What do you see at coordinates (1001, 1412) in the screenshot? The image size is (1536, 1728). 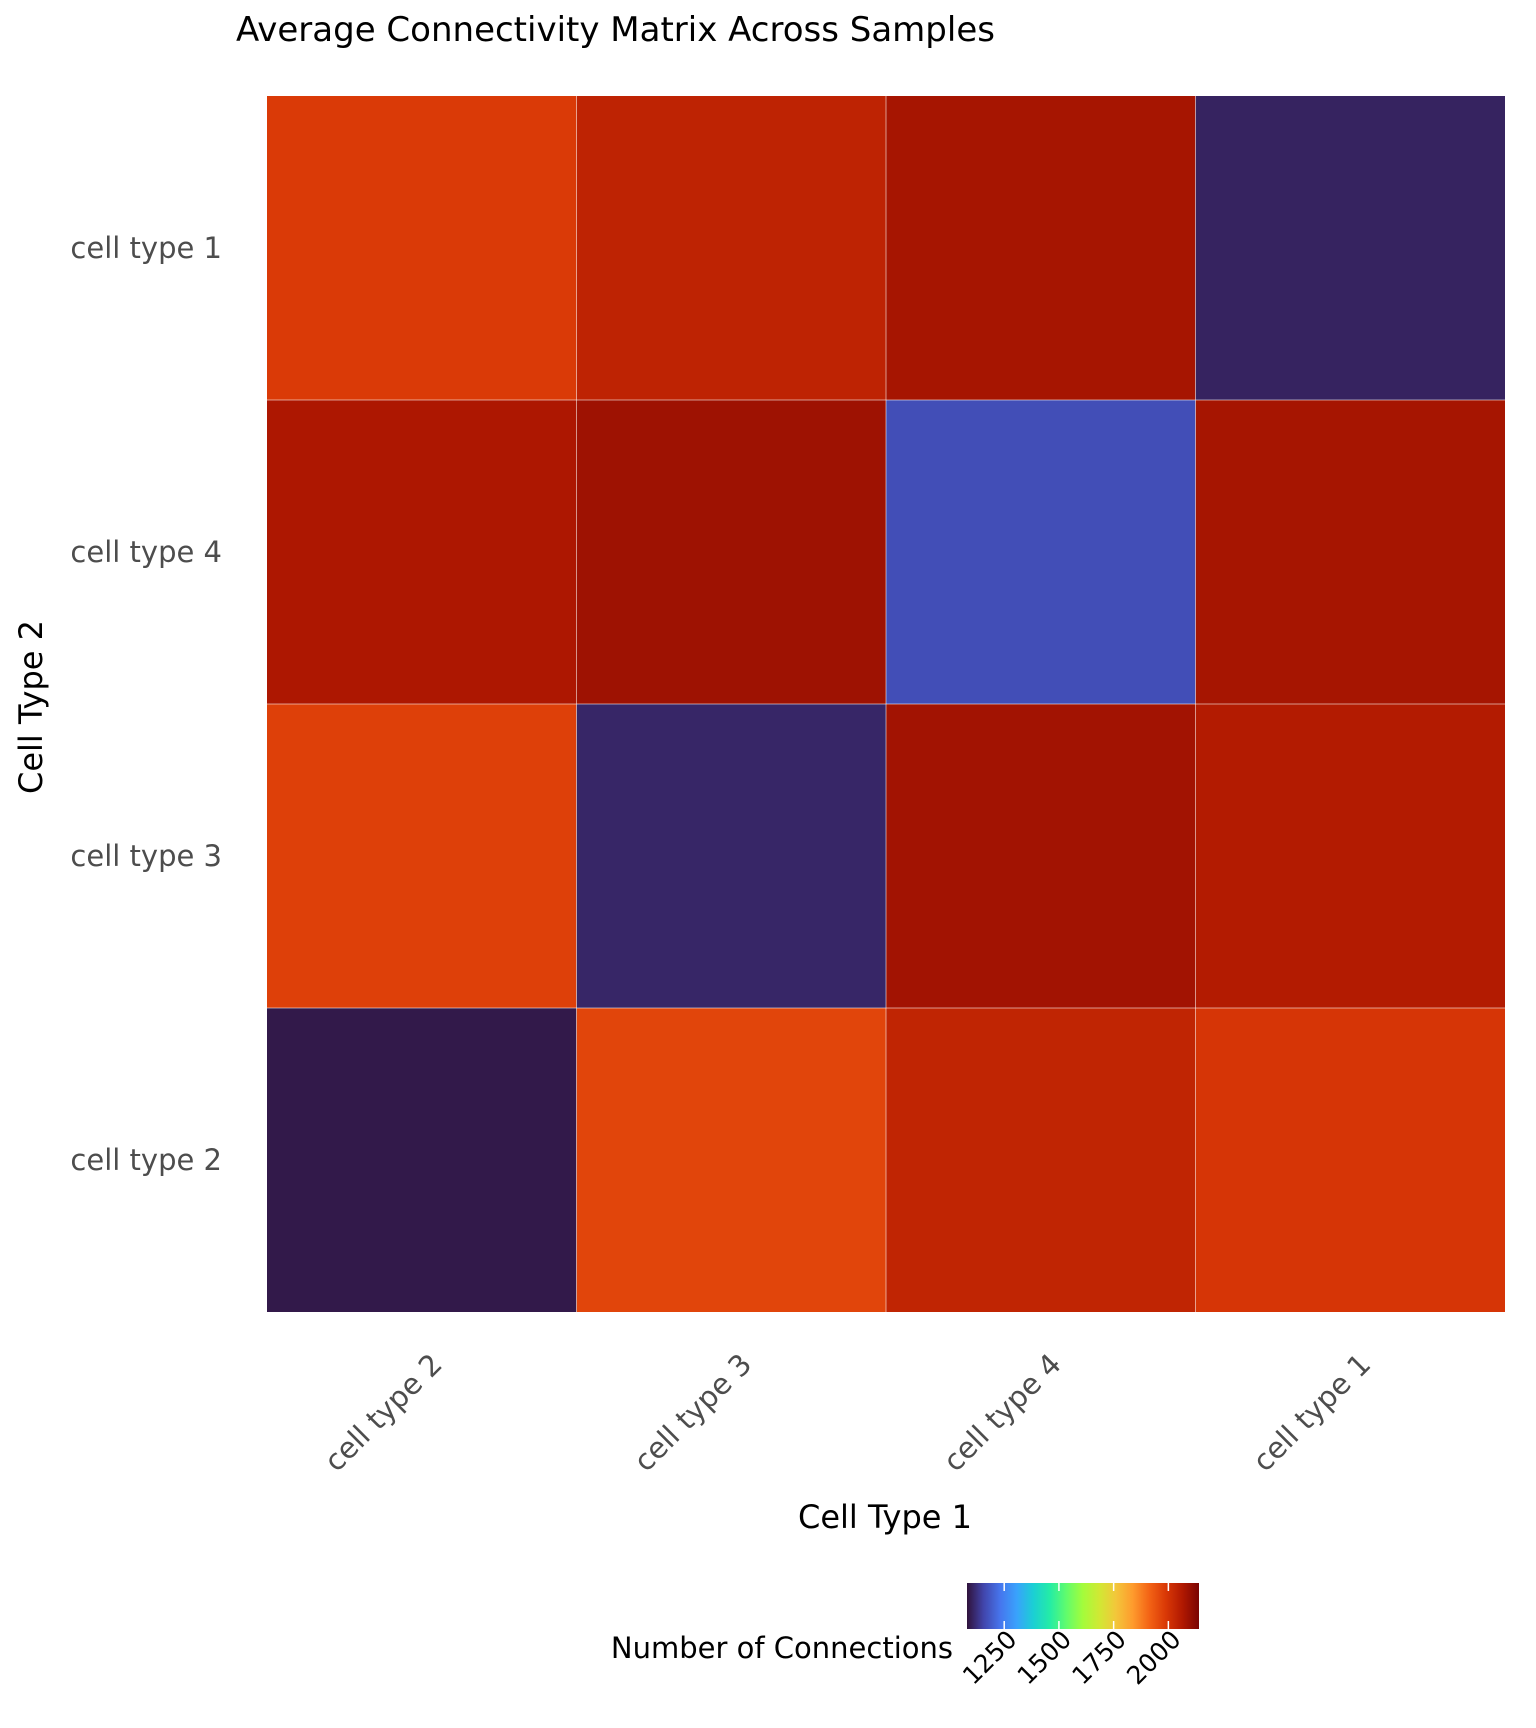 I see `x-tick-label: cell type 4` at bounding box center [1001, 1412].